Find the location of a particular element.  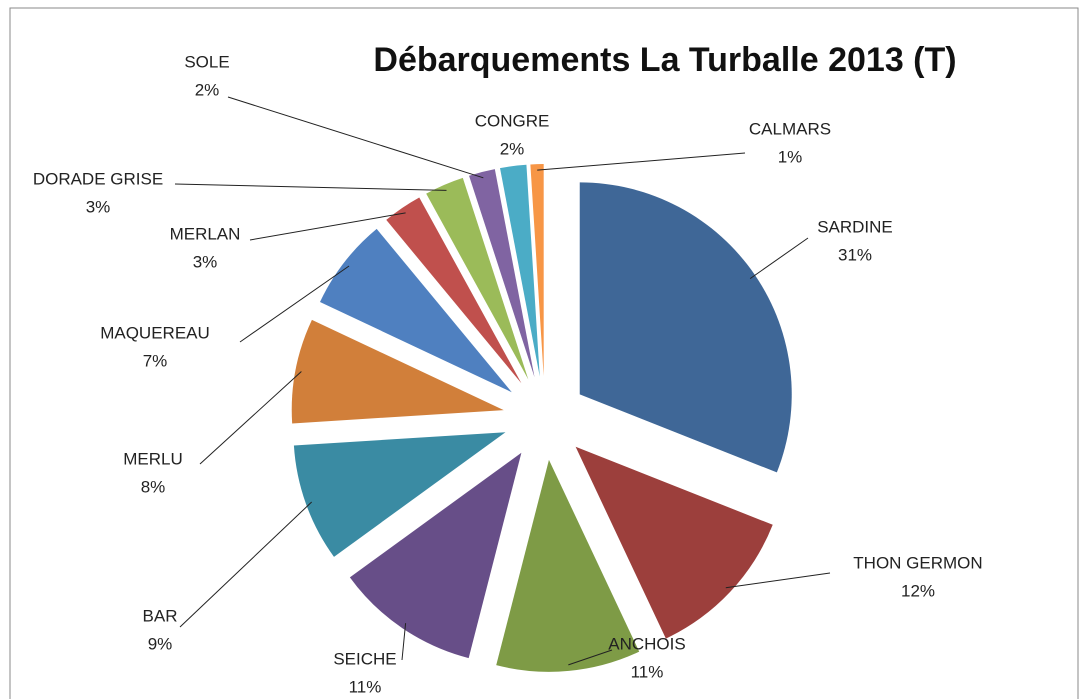

category-label: CONGRE is located at coordinates (512, 120).